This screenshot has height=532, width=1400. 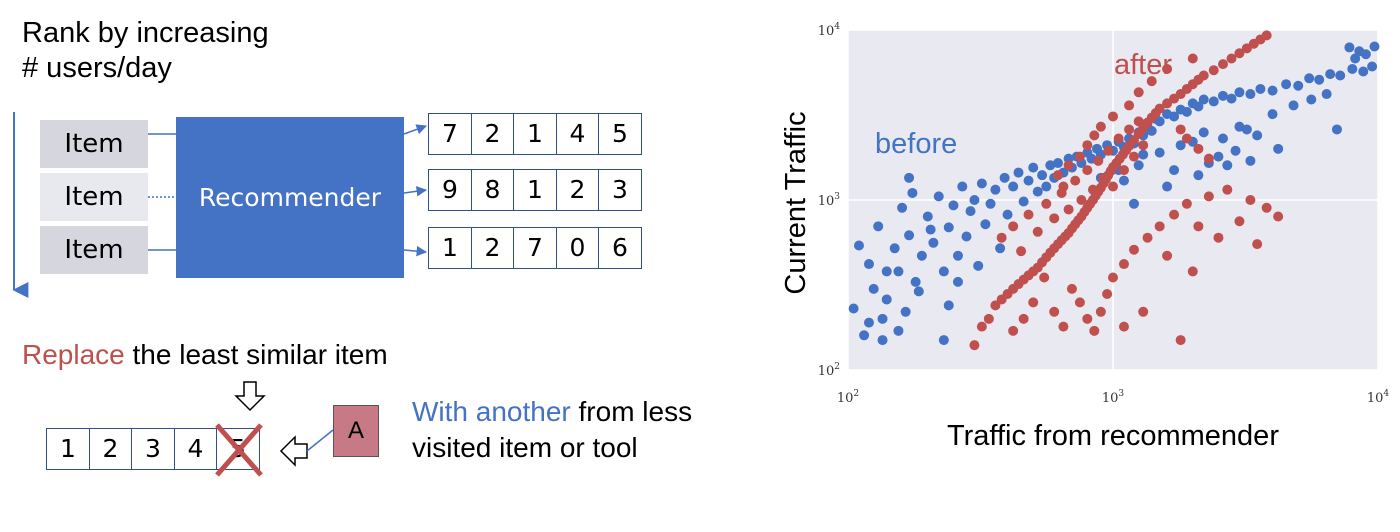 I want to click on x-tick-label: 104, so click(x=1378, y=397).